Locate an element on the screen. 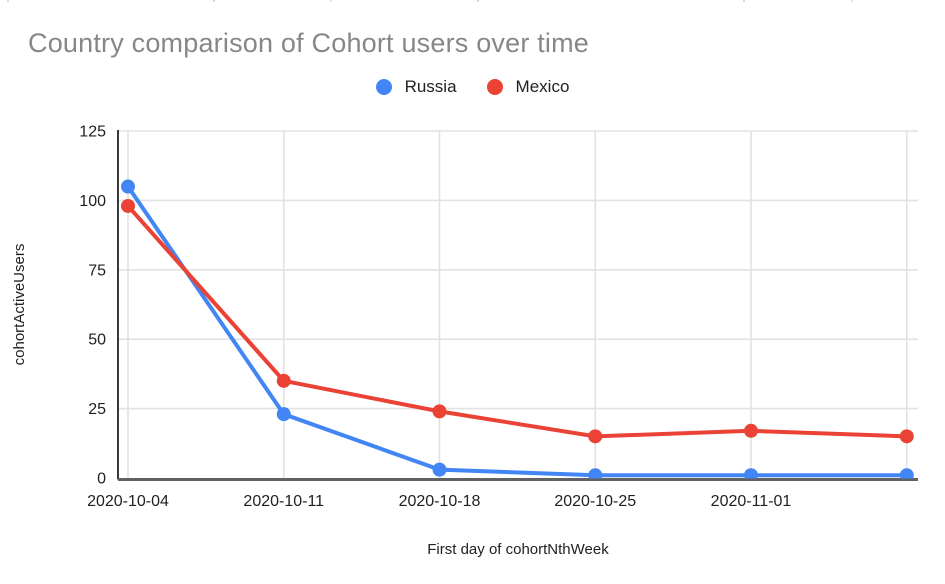 The width and height of the screenshot is (945, 584). x-axis-title: First day of cohortNthWeek is located at coordinates (518, 549).